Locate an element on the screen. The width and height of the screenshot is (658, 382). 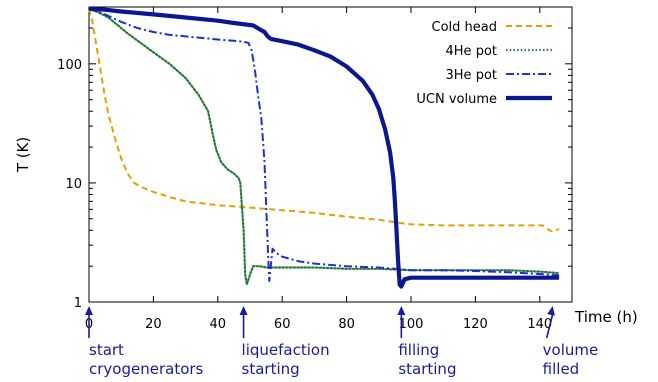
legend-label: 3He pot is located at coordinates (471, 75).